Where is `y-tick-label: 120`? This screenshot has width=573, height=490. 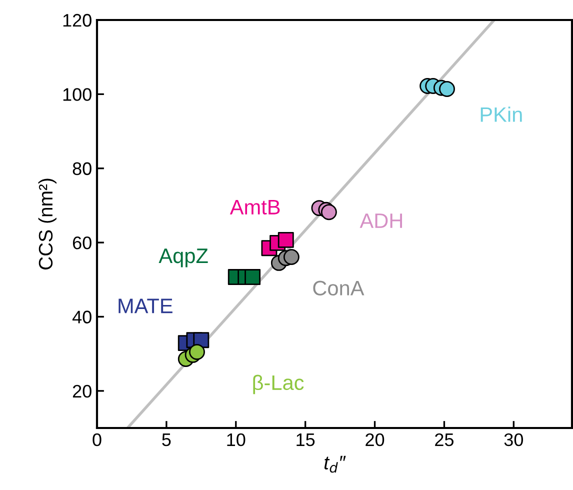 y-tick-label: 120 is located at coordinates (77, 20).